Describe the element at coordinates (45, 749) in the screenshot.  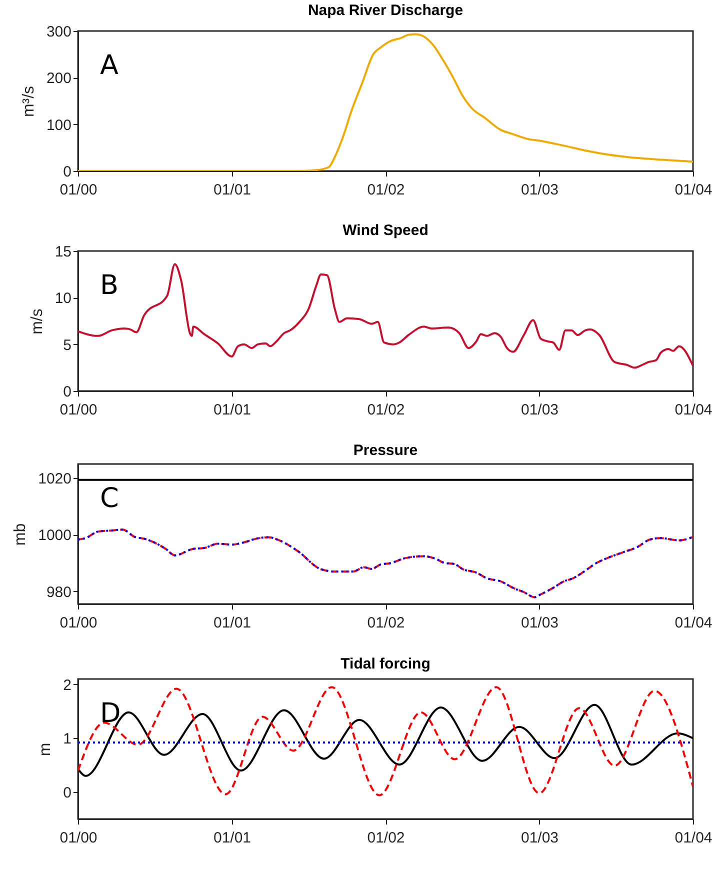
I see `y-axis-title: m` at that location.